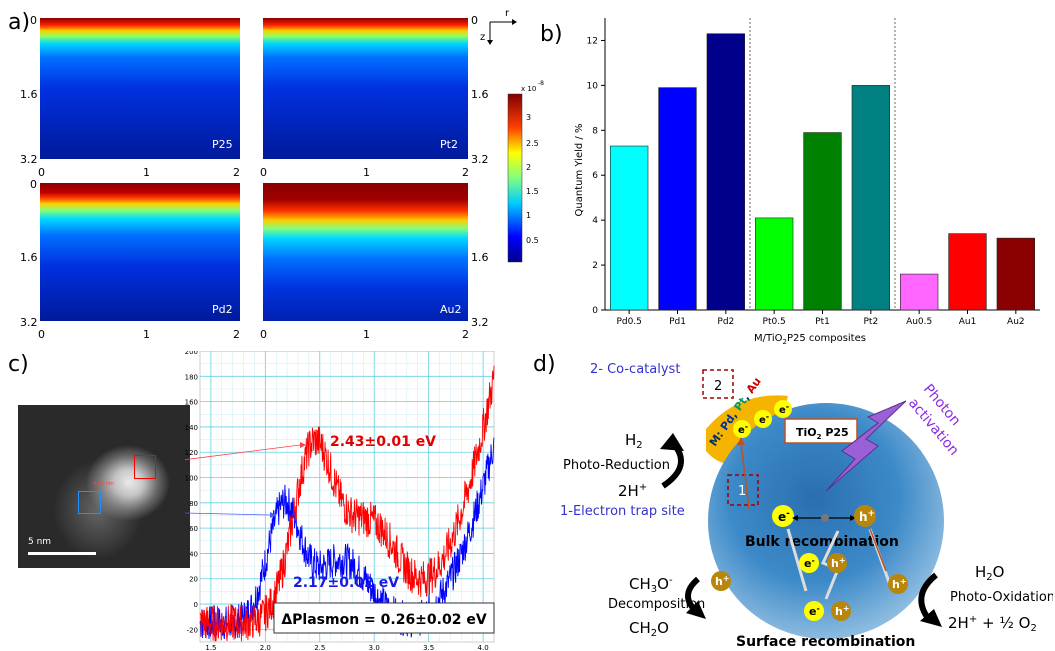 Image resolution: width=1055 pixels, height=651 pixels. I want to click on left-surface-hole, so click(721, 581).